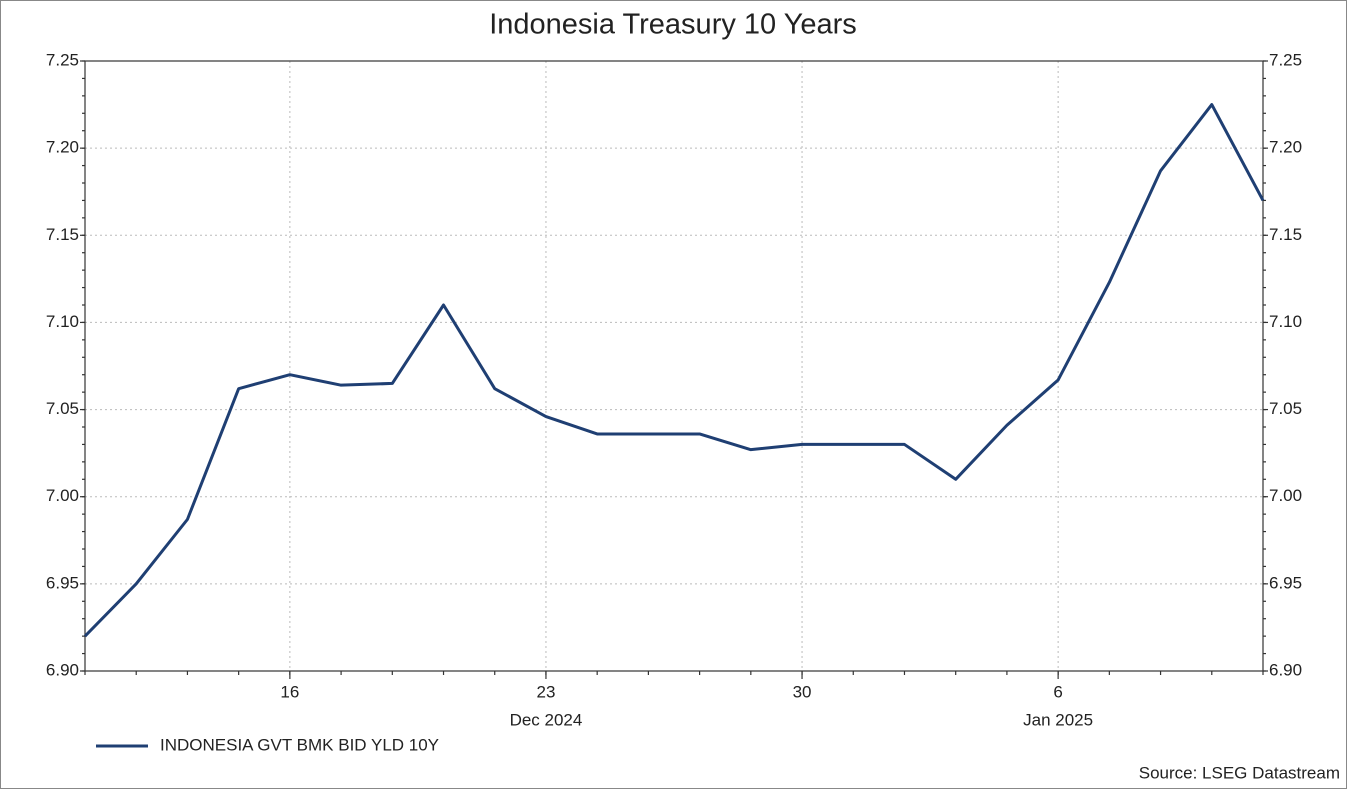 The height and width of the screenshot is (789, 1347). I want to click on y2-tick-label: 7.15, so click(1285, 234).